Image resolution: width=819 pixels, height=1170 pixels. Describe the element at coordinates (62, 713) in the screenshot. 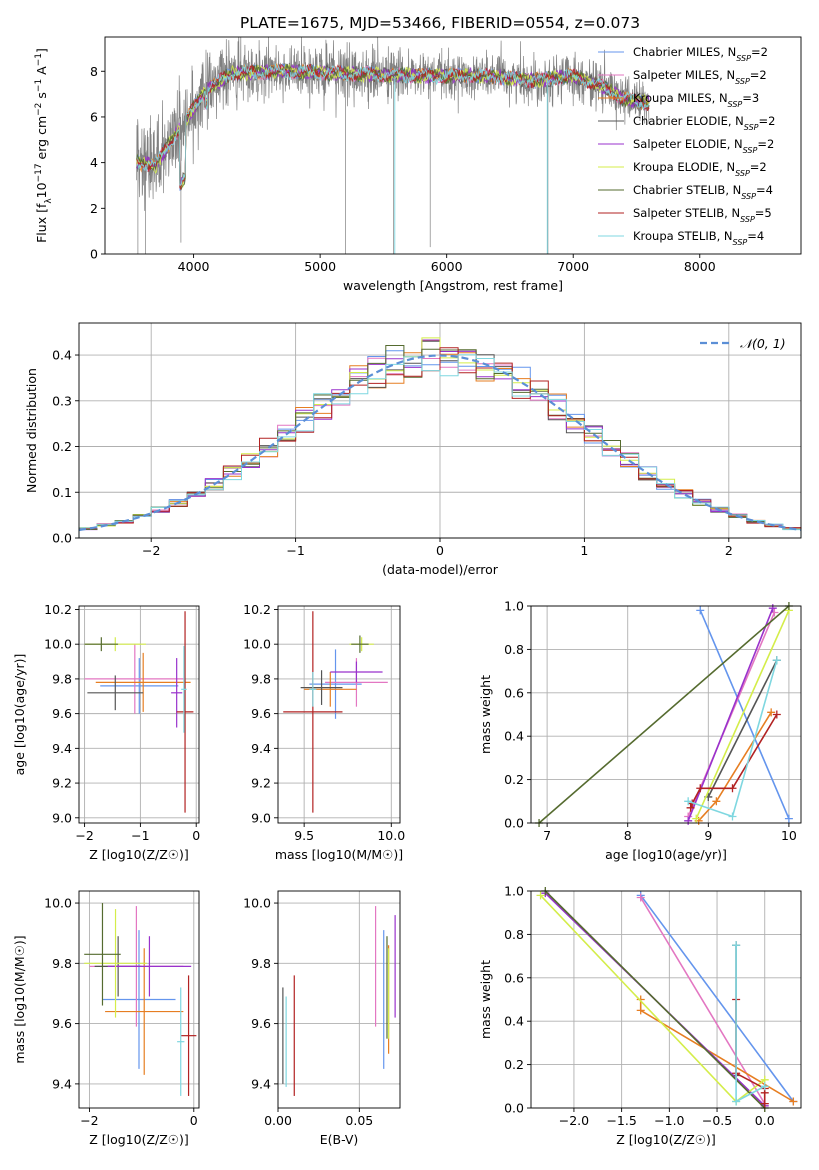

I see `age-vs-Z-ytick-label: 9.6` at that location.